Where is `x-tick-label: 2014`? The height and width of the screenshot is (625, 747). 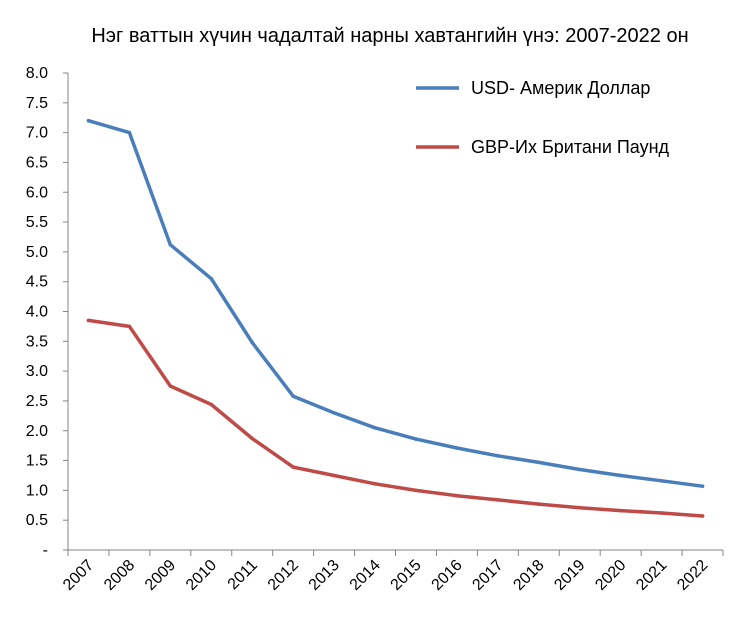 x-tick-label: 2014 is located at coordinates (365, 575).